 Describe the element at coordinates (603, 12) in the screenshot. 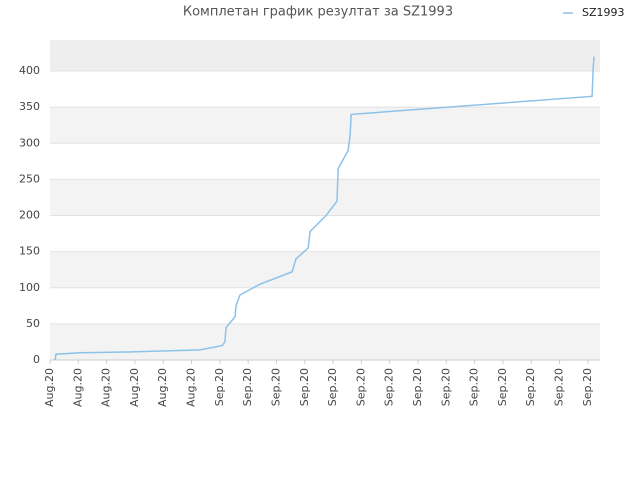

I see `legend-label: SZ1993` at that location.